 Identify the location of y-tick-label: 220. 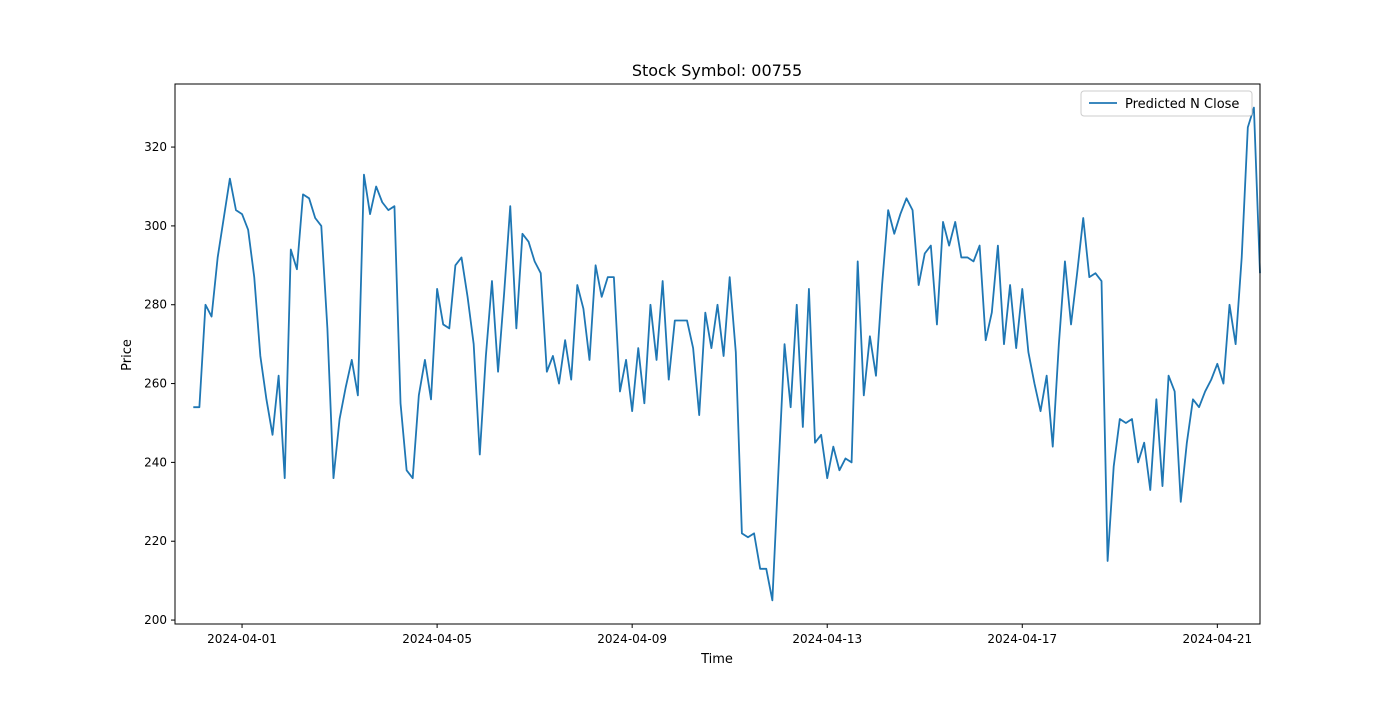
(155, 541).